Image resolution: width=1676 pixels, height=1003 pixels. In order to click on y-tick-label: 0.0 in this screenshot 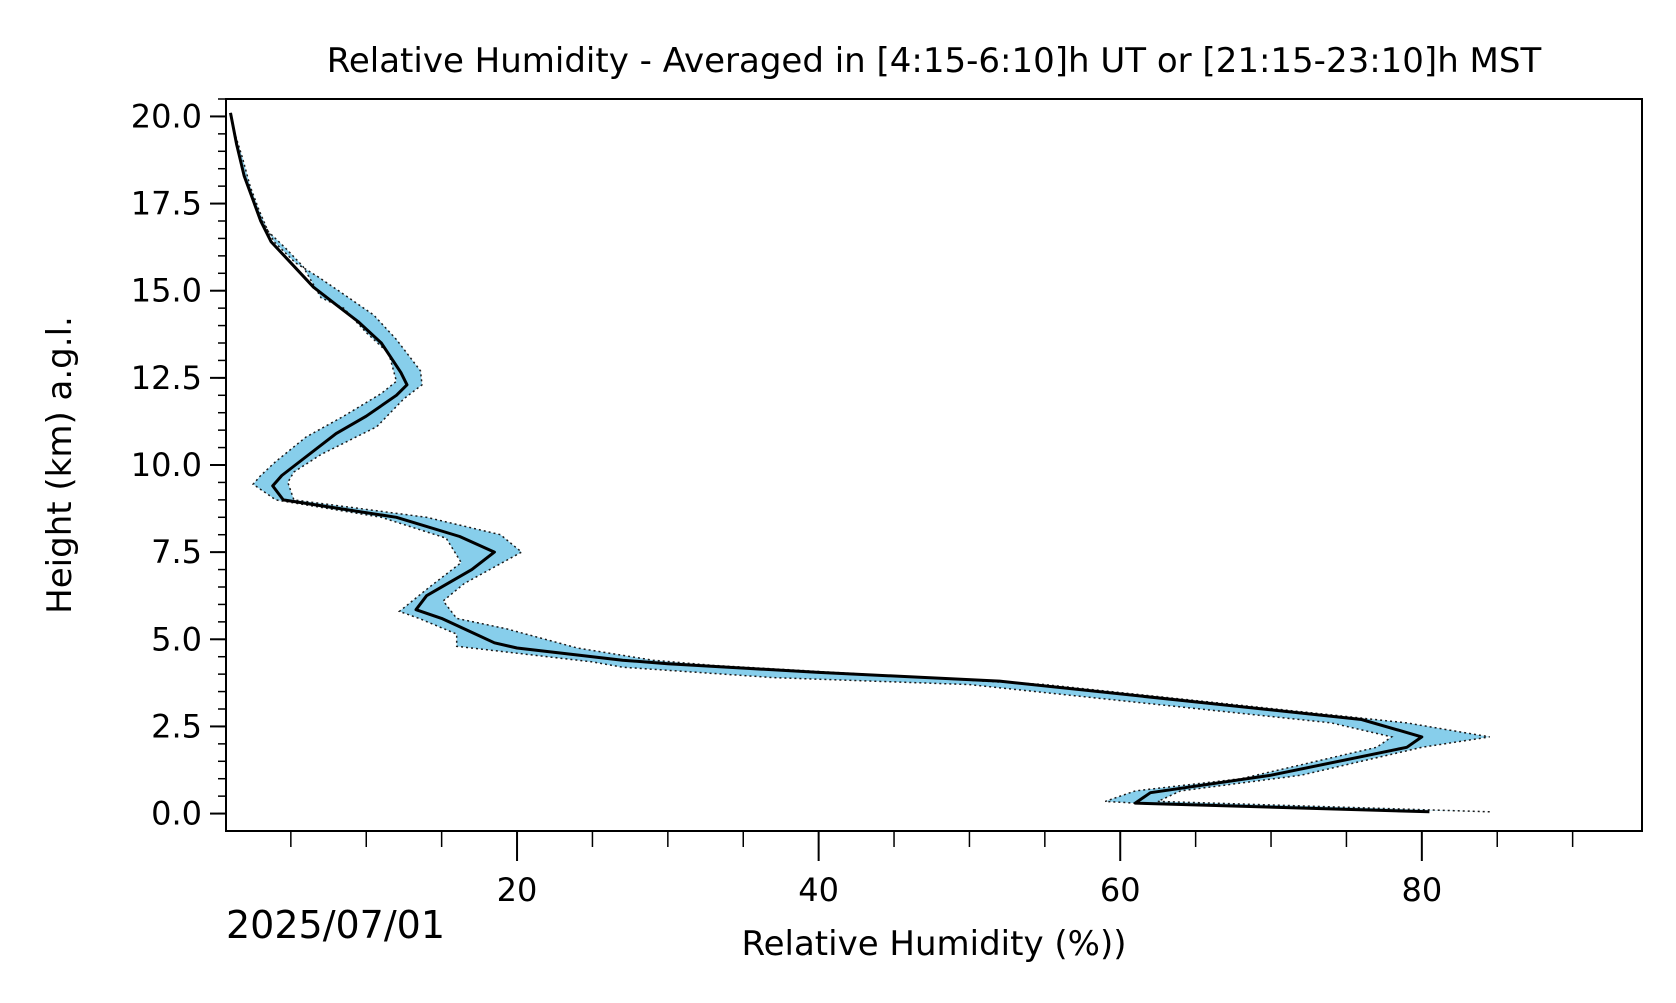, I will do `click(176, 814)`.